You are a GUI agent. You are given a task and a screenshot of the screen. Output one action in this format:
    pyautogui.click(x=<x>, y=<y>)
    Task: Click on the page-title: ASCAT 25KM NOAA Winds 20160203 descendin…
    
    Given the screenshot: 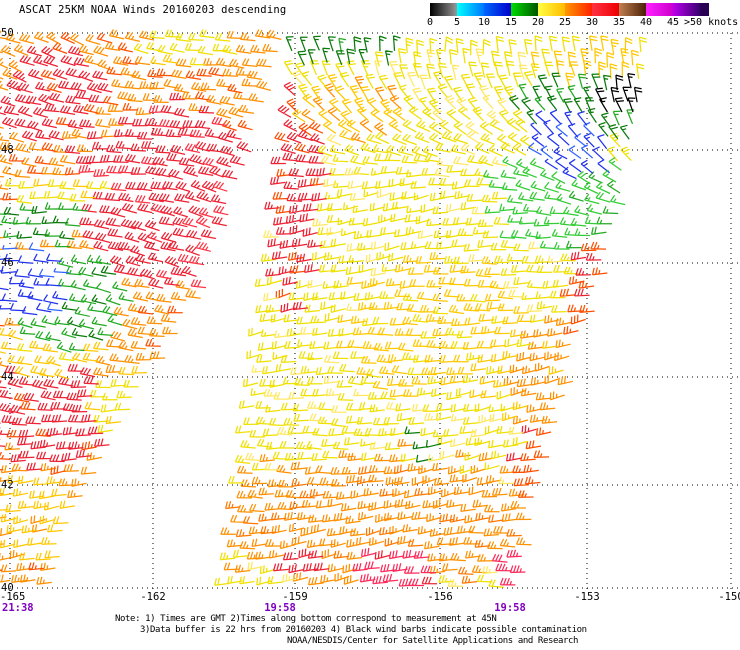 What is the action you would take?
    pyautogui.click(x=153, y=10)
    